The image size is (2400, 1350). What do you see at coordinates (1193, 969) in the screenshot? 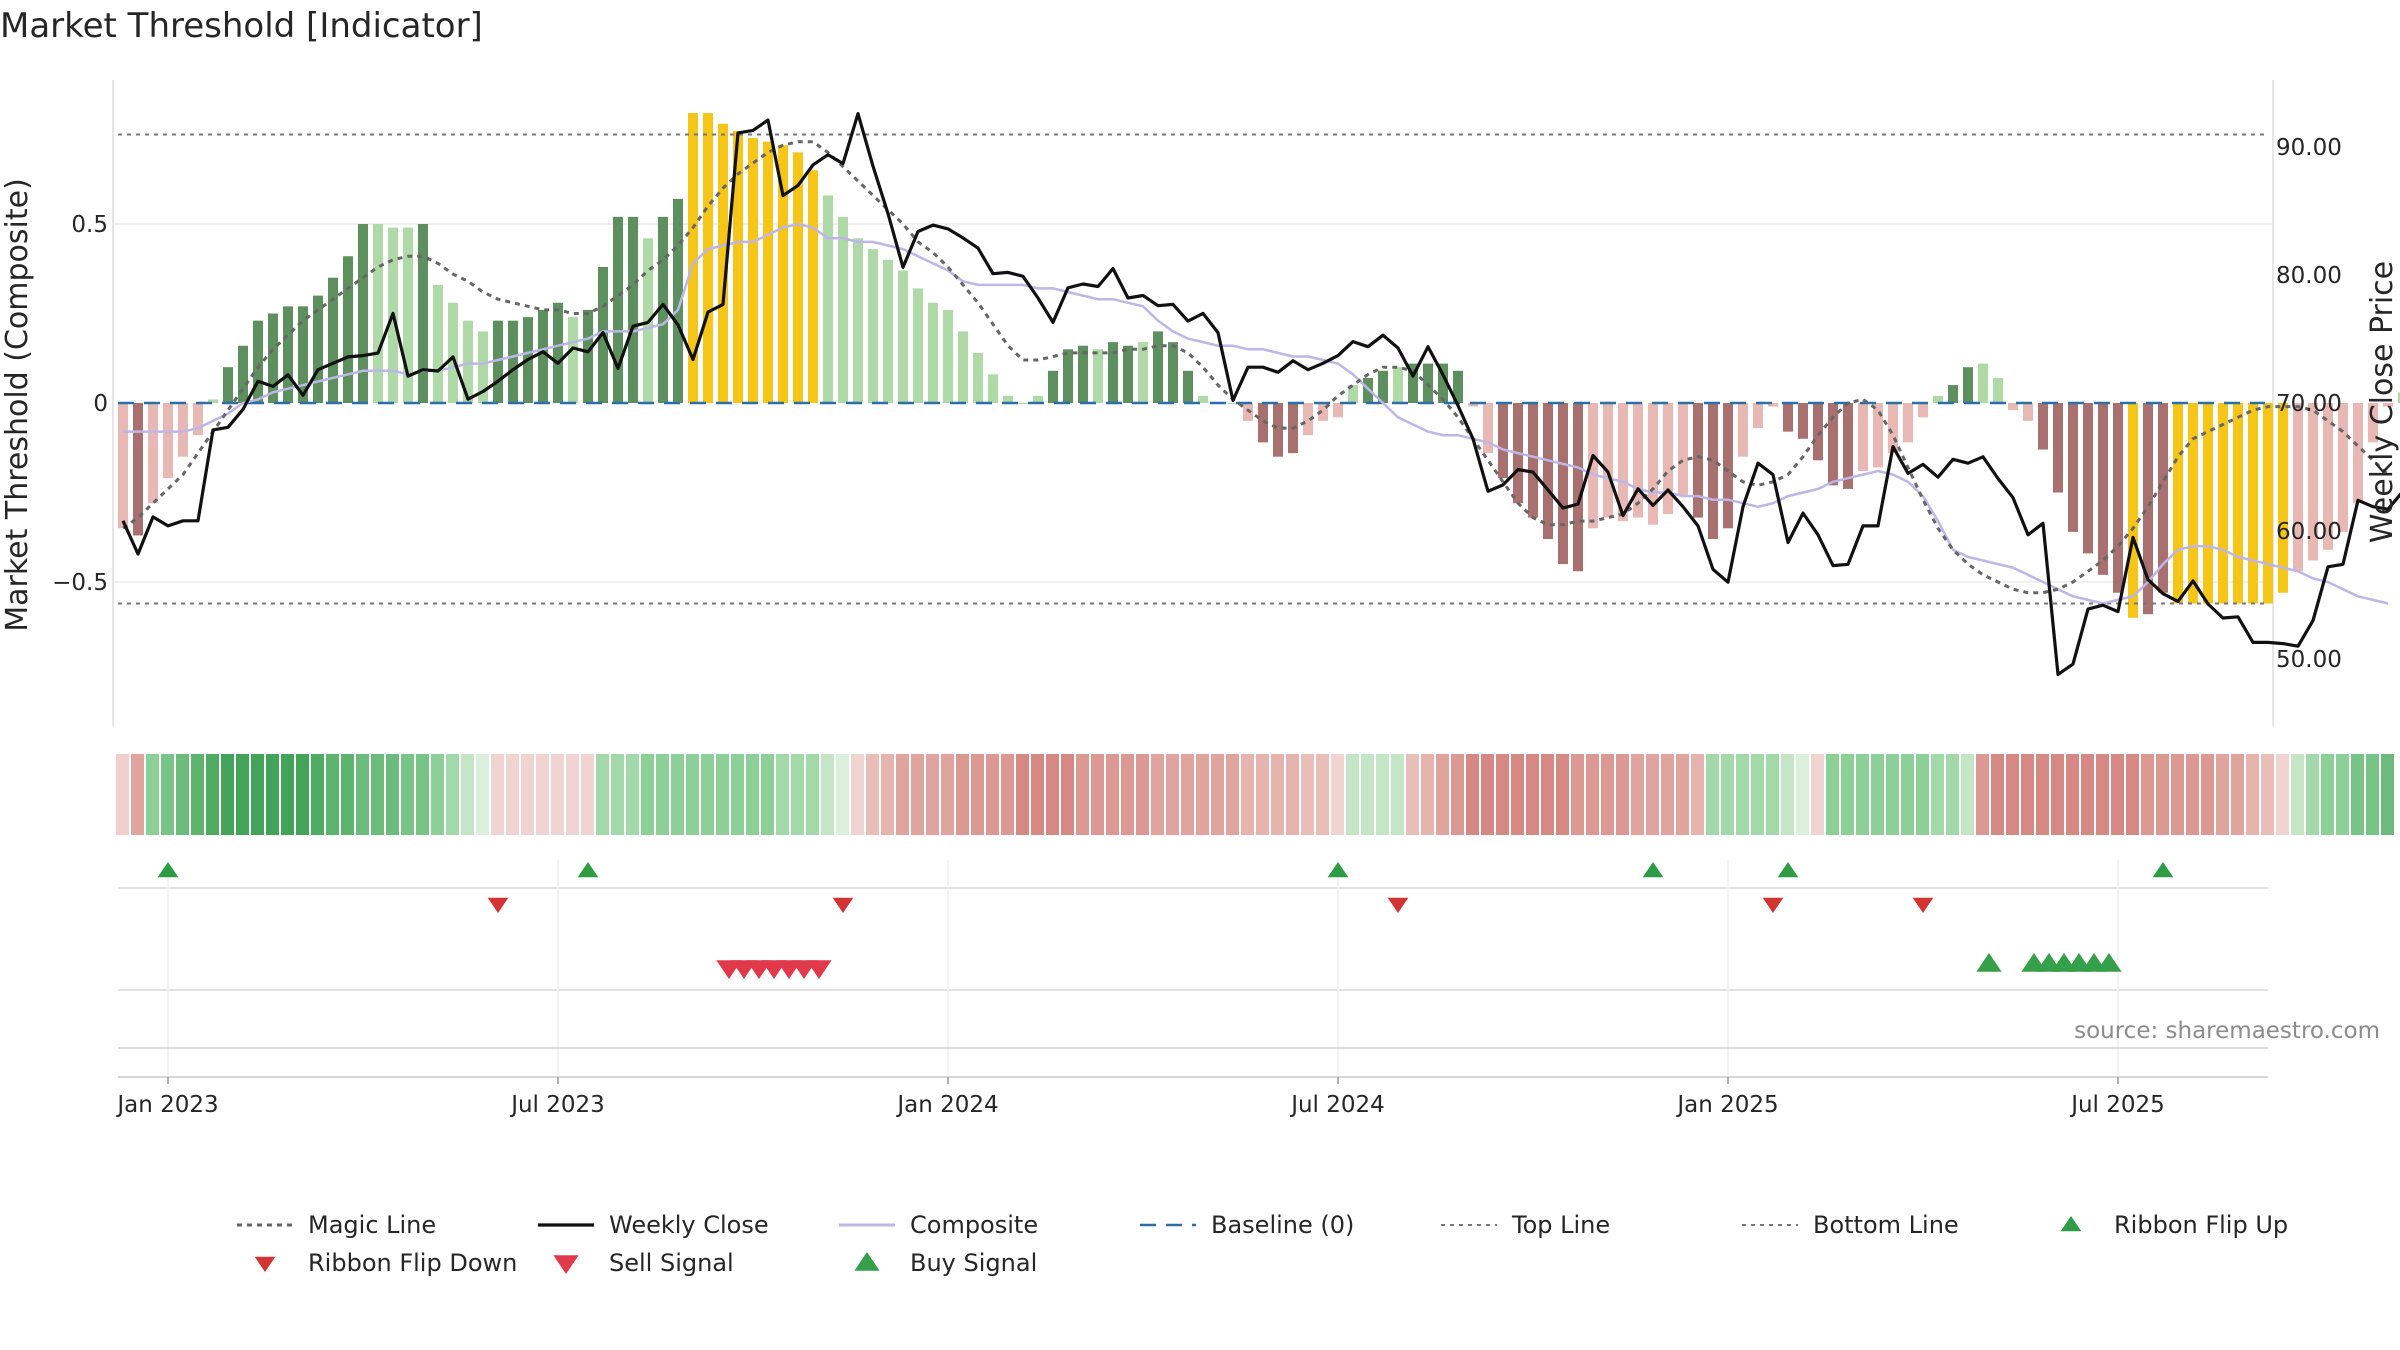
I see `signal-markers` at bounding box center [1193, 969].